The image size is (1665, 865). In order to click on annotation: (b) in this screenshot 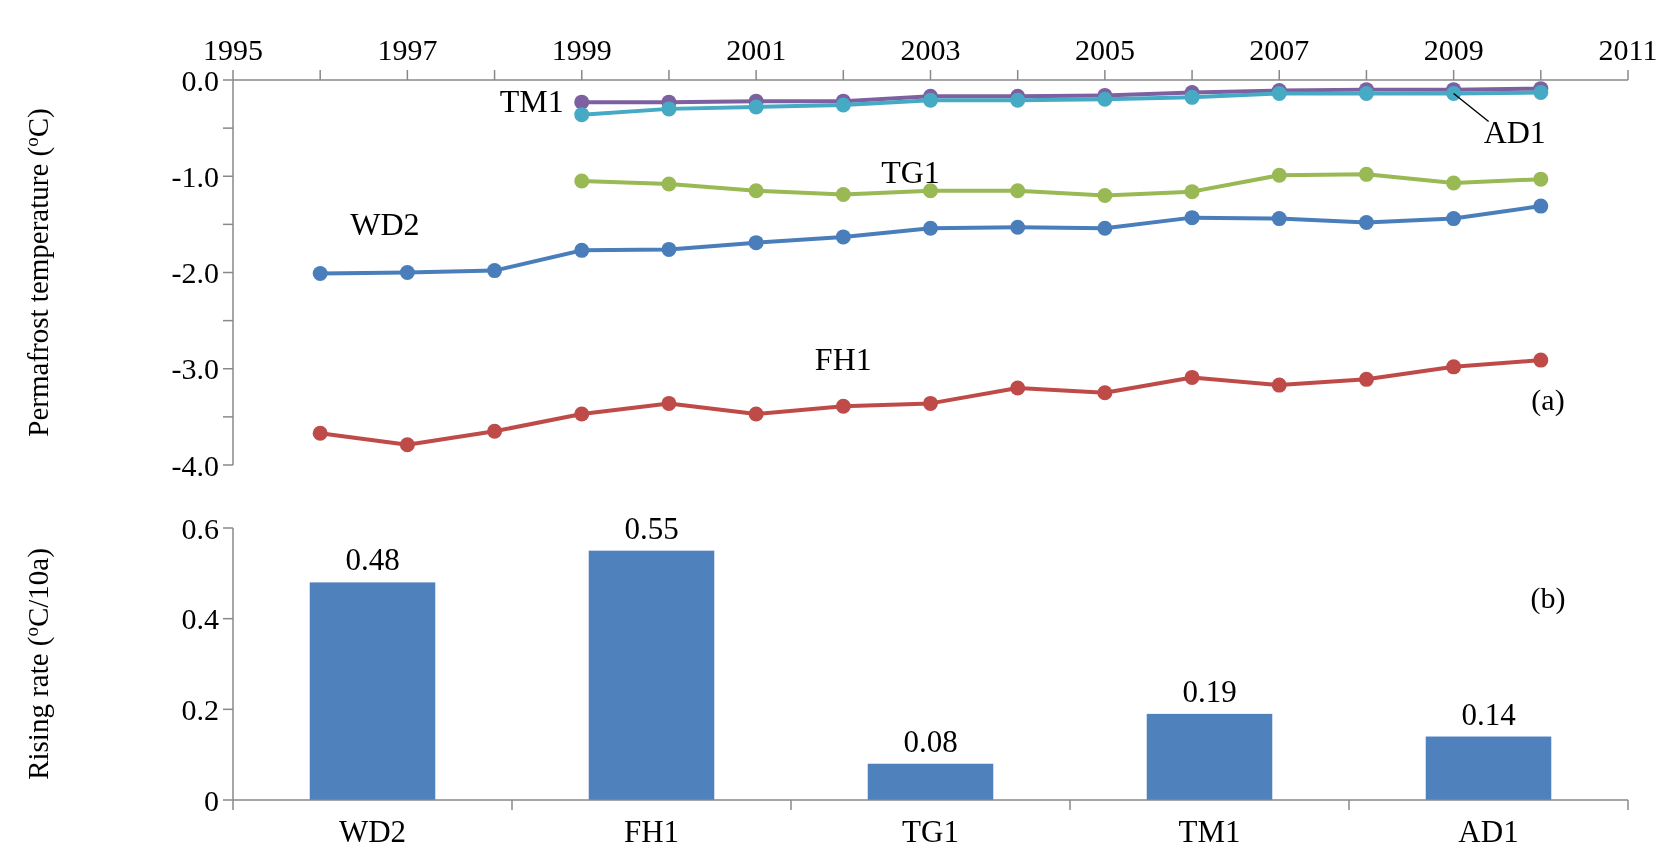, I will do `click(1548, 598)`.